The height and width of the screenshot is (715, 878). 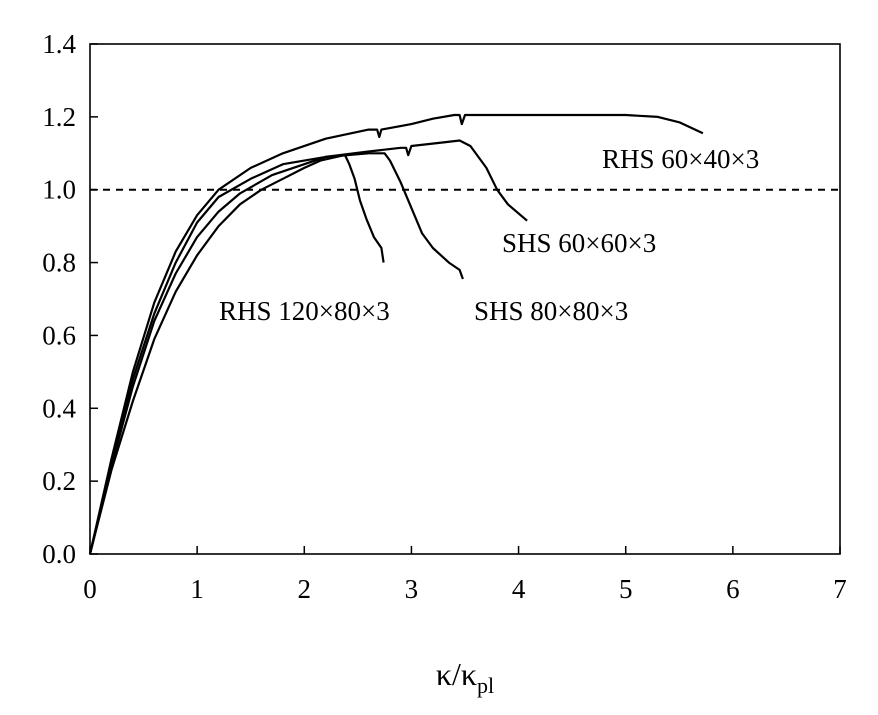 I want to click on series-label-0: RHS 60×40×3, so click(x=680, y=159).